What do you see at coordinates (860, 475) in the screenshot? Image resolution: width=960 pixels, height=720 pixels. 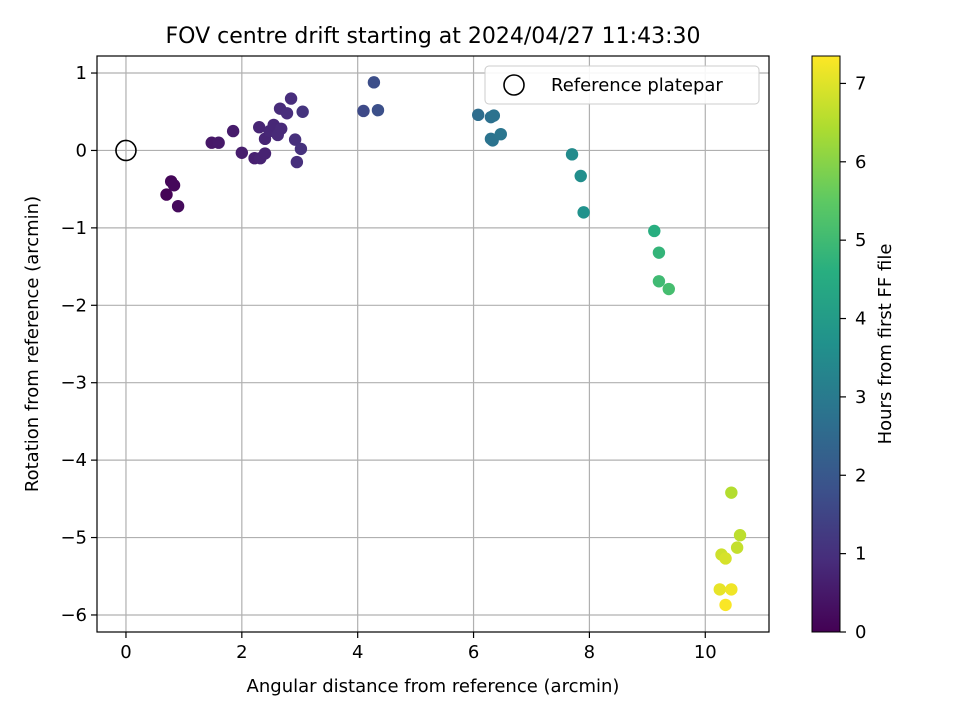 I see `colorbar-tick-label: 2` at bounding box center [860, 475].